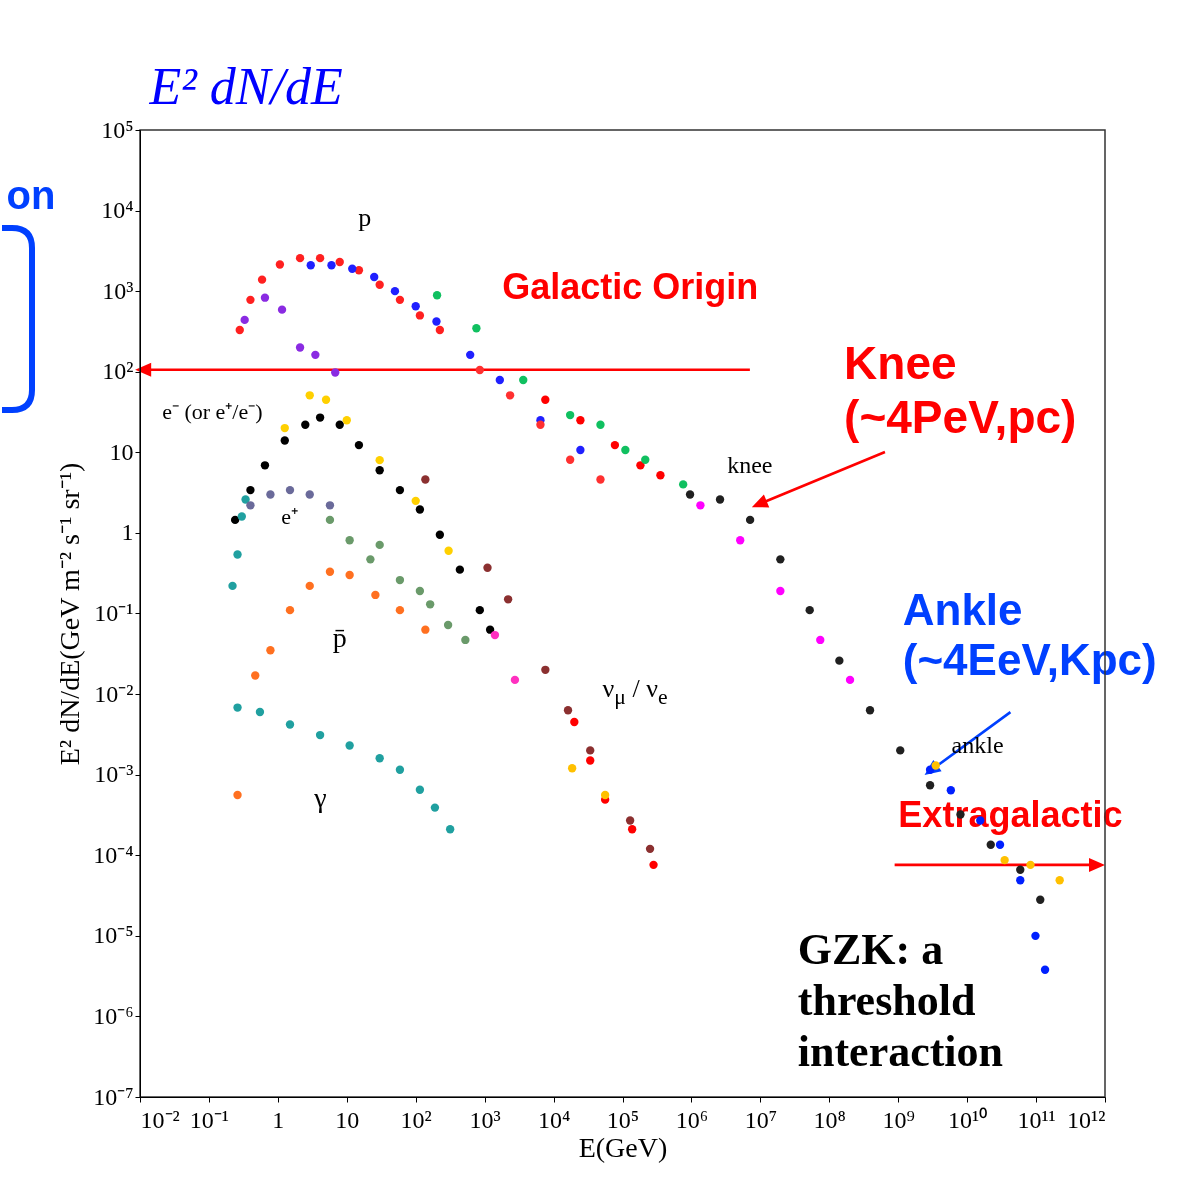 This screenshot has width=1186, height=1189. Describe the element at coordinates (898, 1119) in the screenshot. I see `x-tick-label: 10⁹` at that location.